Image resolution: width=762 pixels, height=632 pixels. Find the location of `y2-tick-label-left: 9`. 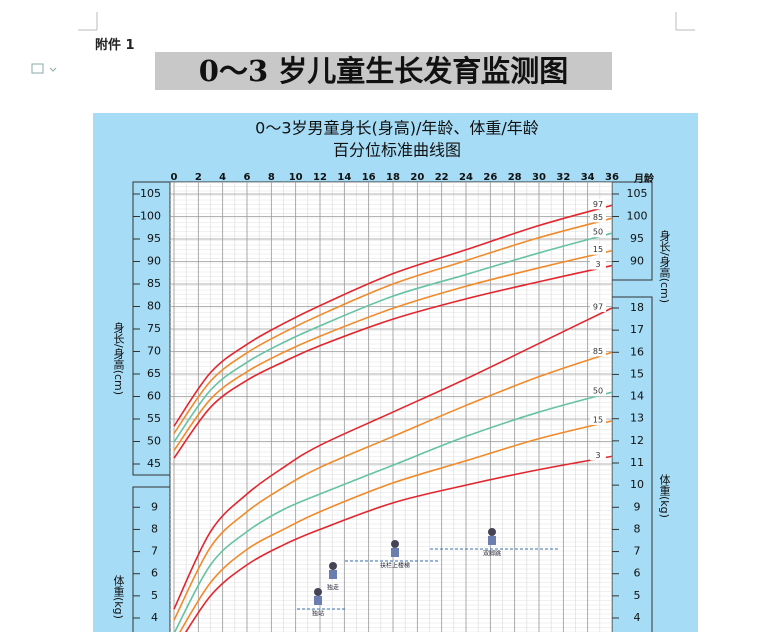

y2-tick-label-left: 9 is located at coordinates (154, 506).